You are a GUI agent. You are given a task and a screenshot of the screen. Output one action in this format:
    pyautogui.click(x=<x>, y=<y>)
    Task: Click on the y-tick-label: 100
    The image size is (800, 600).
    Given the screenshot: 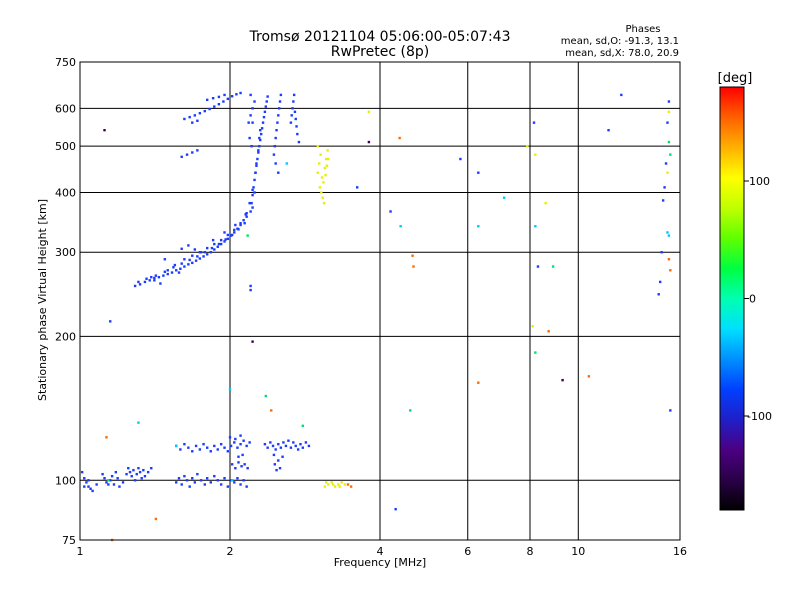 What is the action you would take?
    pyautogui.click(x=65, y=480)
    